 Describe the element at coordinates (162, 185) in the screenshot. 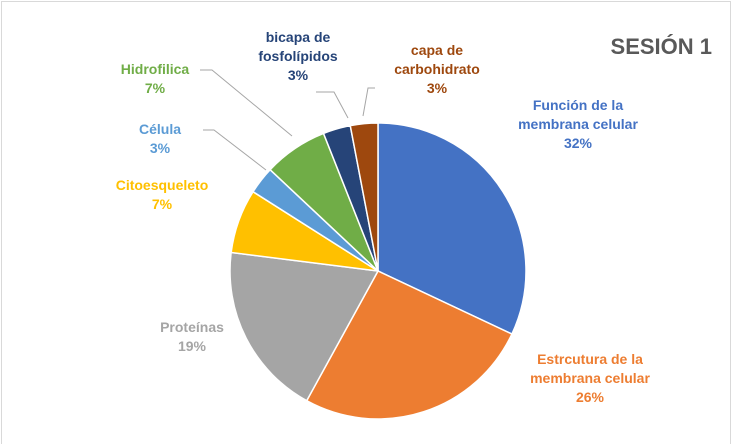

I see `category-label: Citoesqueleto` at that location.